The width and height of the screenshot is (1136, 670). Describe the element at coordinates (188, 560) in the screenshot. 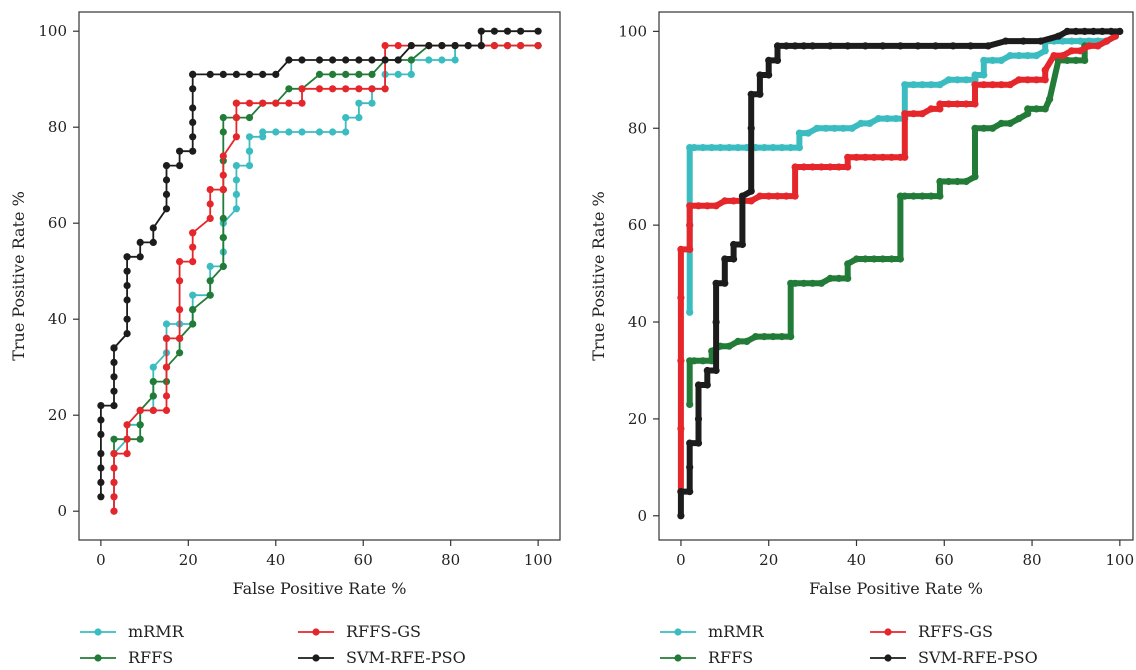

I see `x-tick-label: 20` at that location.